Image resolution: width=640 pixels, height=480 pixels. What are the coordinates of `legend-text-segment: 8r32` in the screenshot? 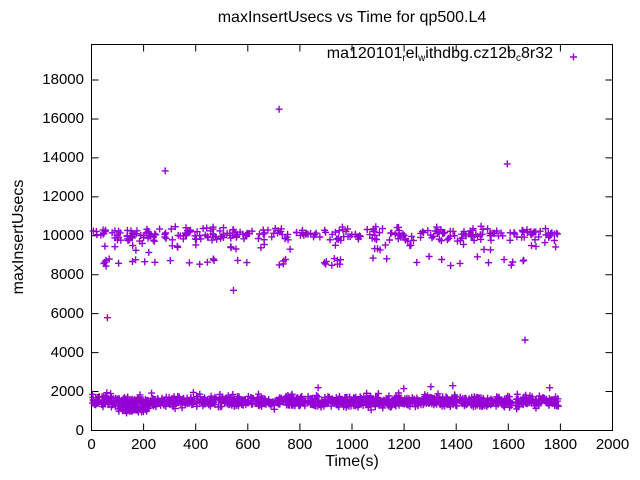 It's located at (536, 53).